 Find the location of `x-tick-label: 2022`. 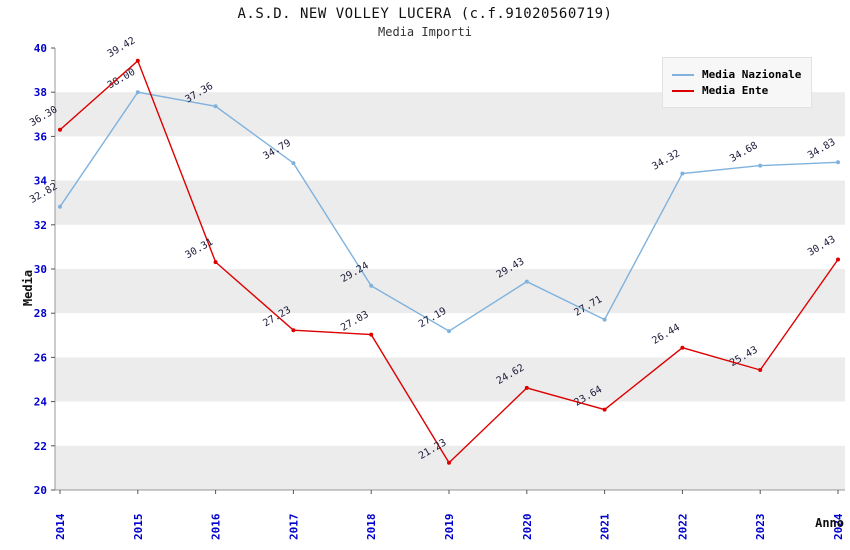

x-tick-label: 2022 is located at coordinates (682, 527).